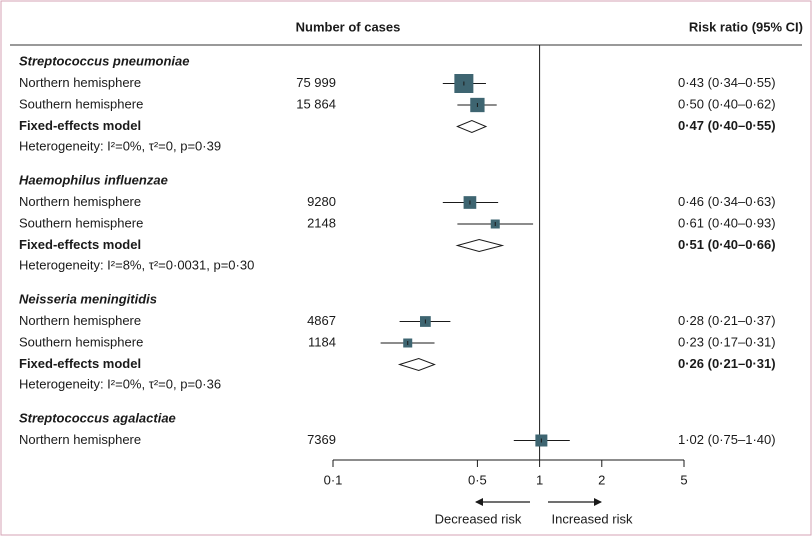  What do you see at coordinates (539, 479) in the screenshot?
I see `x-tick-label: 1` at bounding box center [539, 479].